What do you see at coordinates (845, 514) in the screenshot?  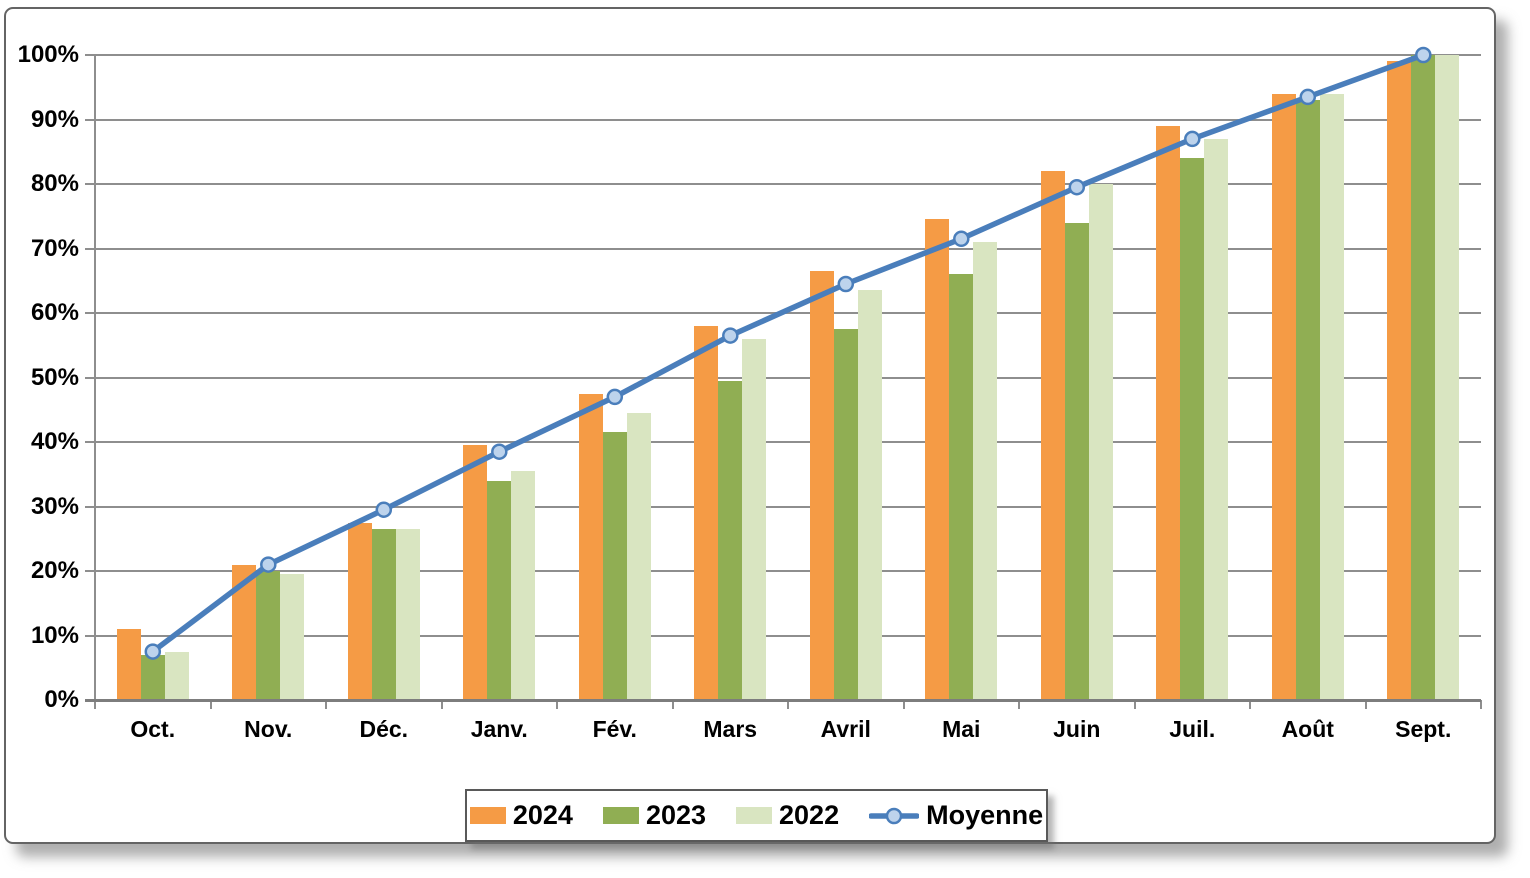 I see `bar-2023-Avril` at bounding box center [845, 514].